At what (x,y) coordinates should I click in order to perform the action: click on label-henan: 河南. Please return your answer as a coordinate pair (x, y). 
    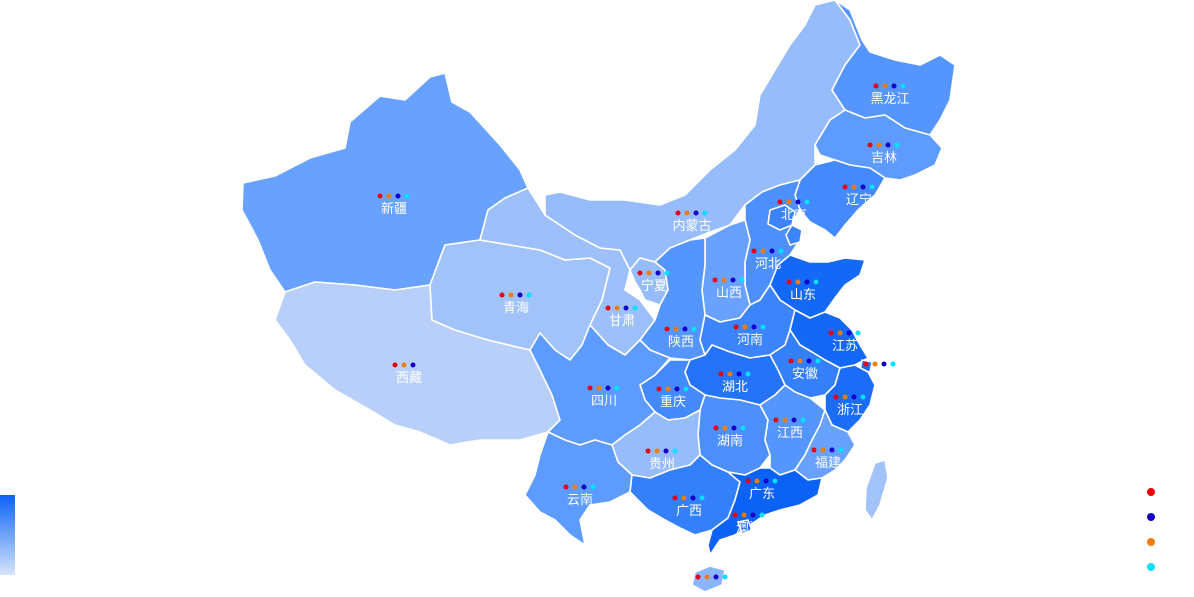
    Looking at the image, I should click on (750, 340).